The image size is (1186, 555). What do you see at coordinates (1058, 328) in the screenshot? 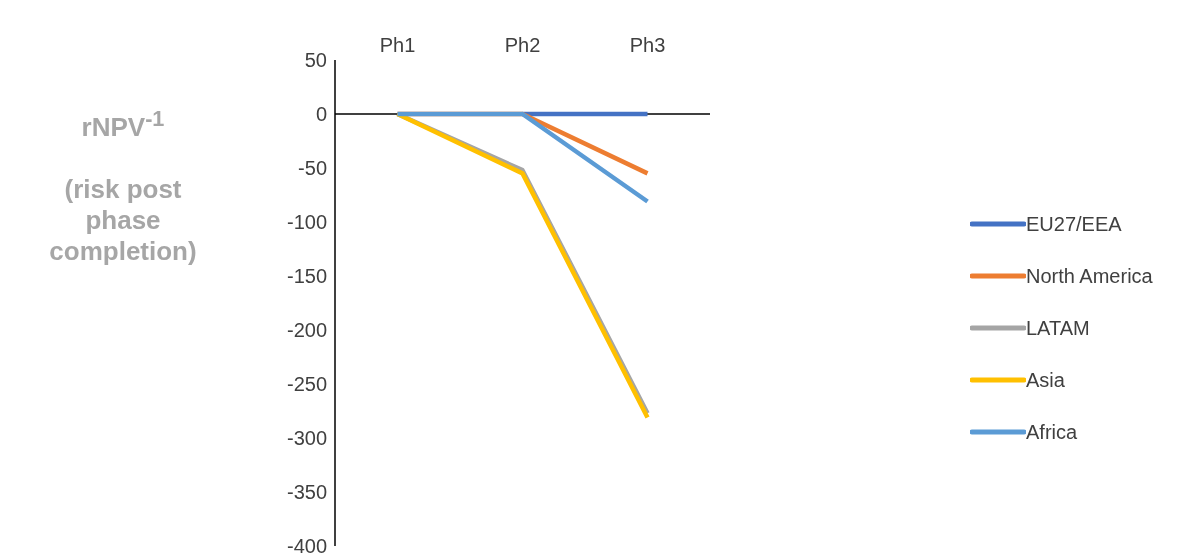
I see `legend-label: LATAM` at bounding box center [1058, 328].